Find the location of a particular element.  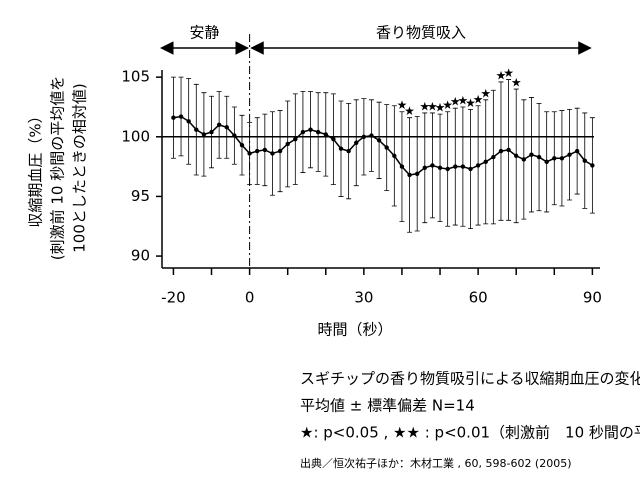

caption: スギチップの香り物質吸引による収縮期血圧の変化 is located at coordinates (470, 379).